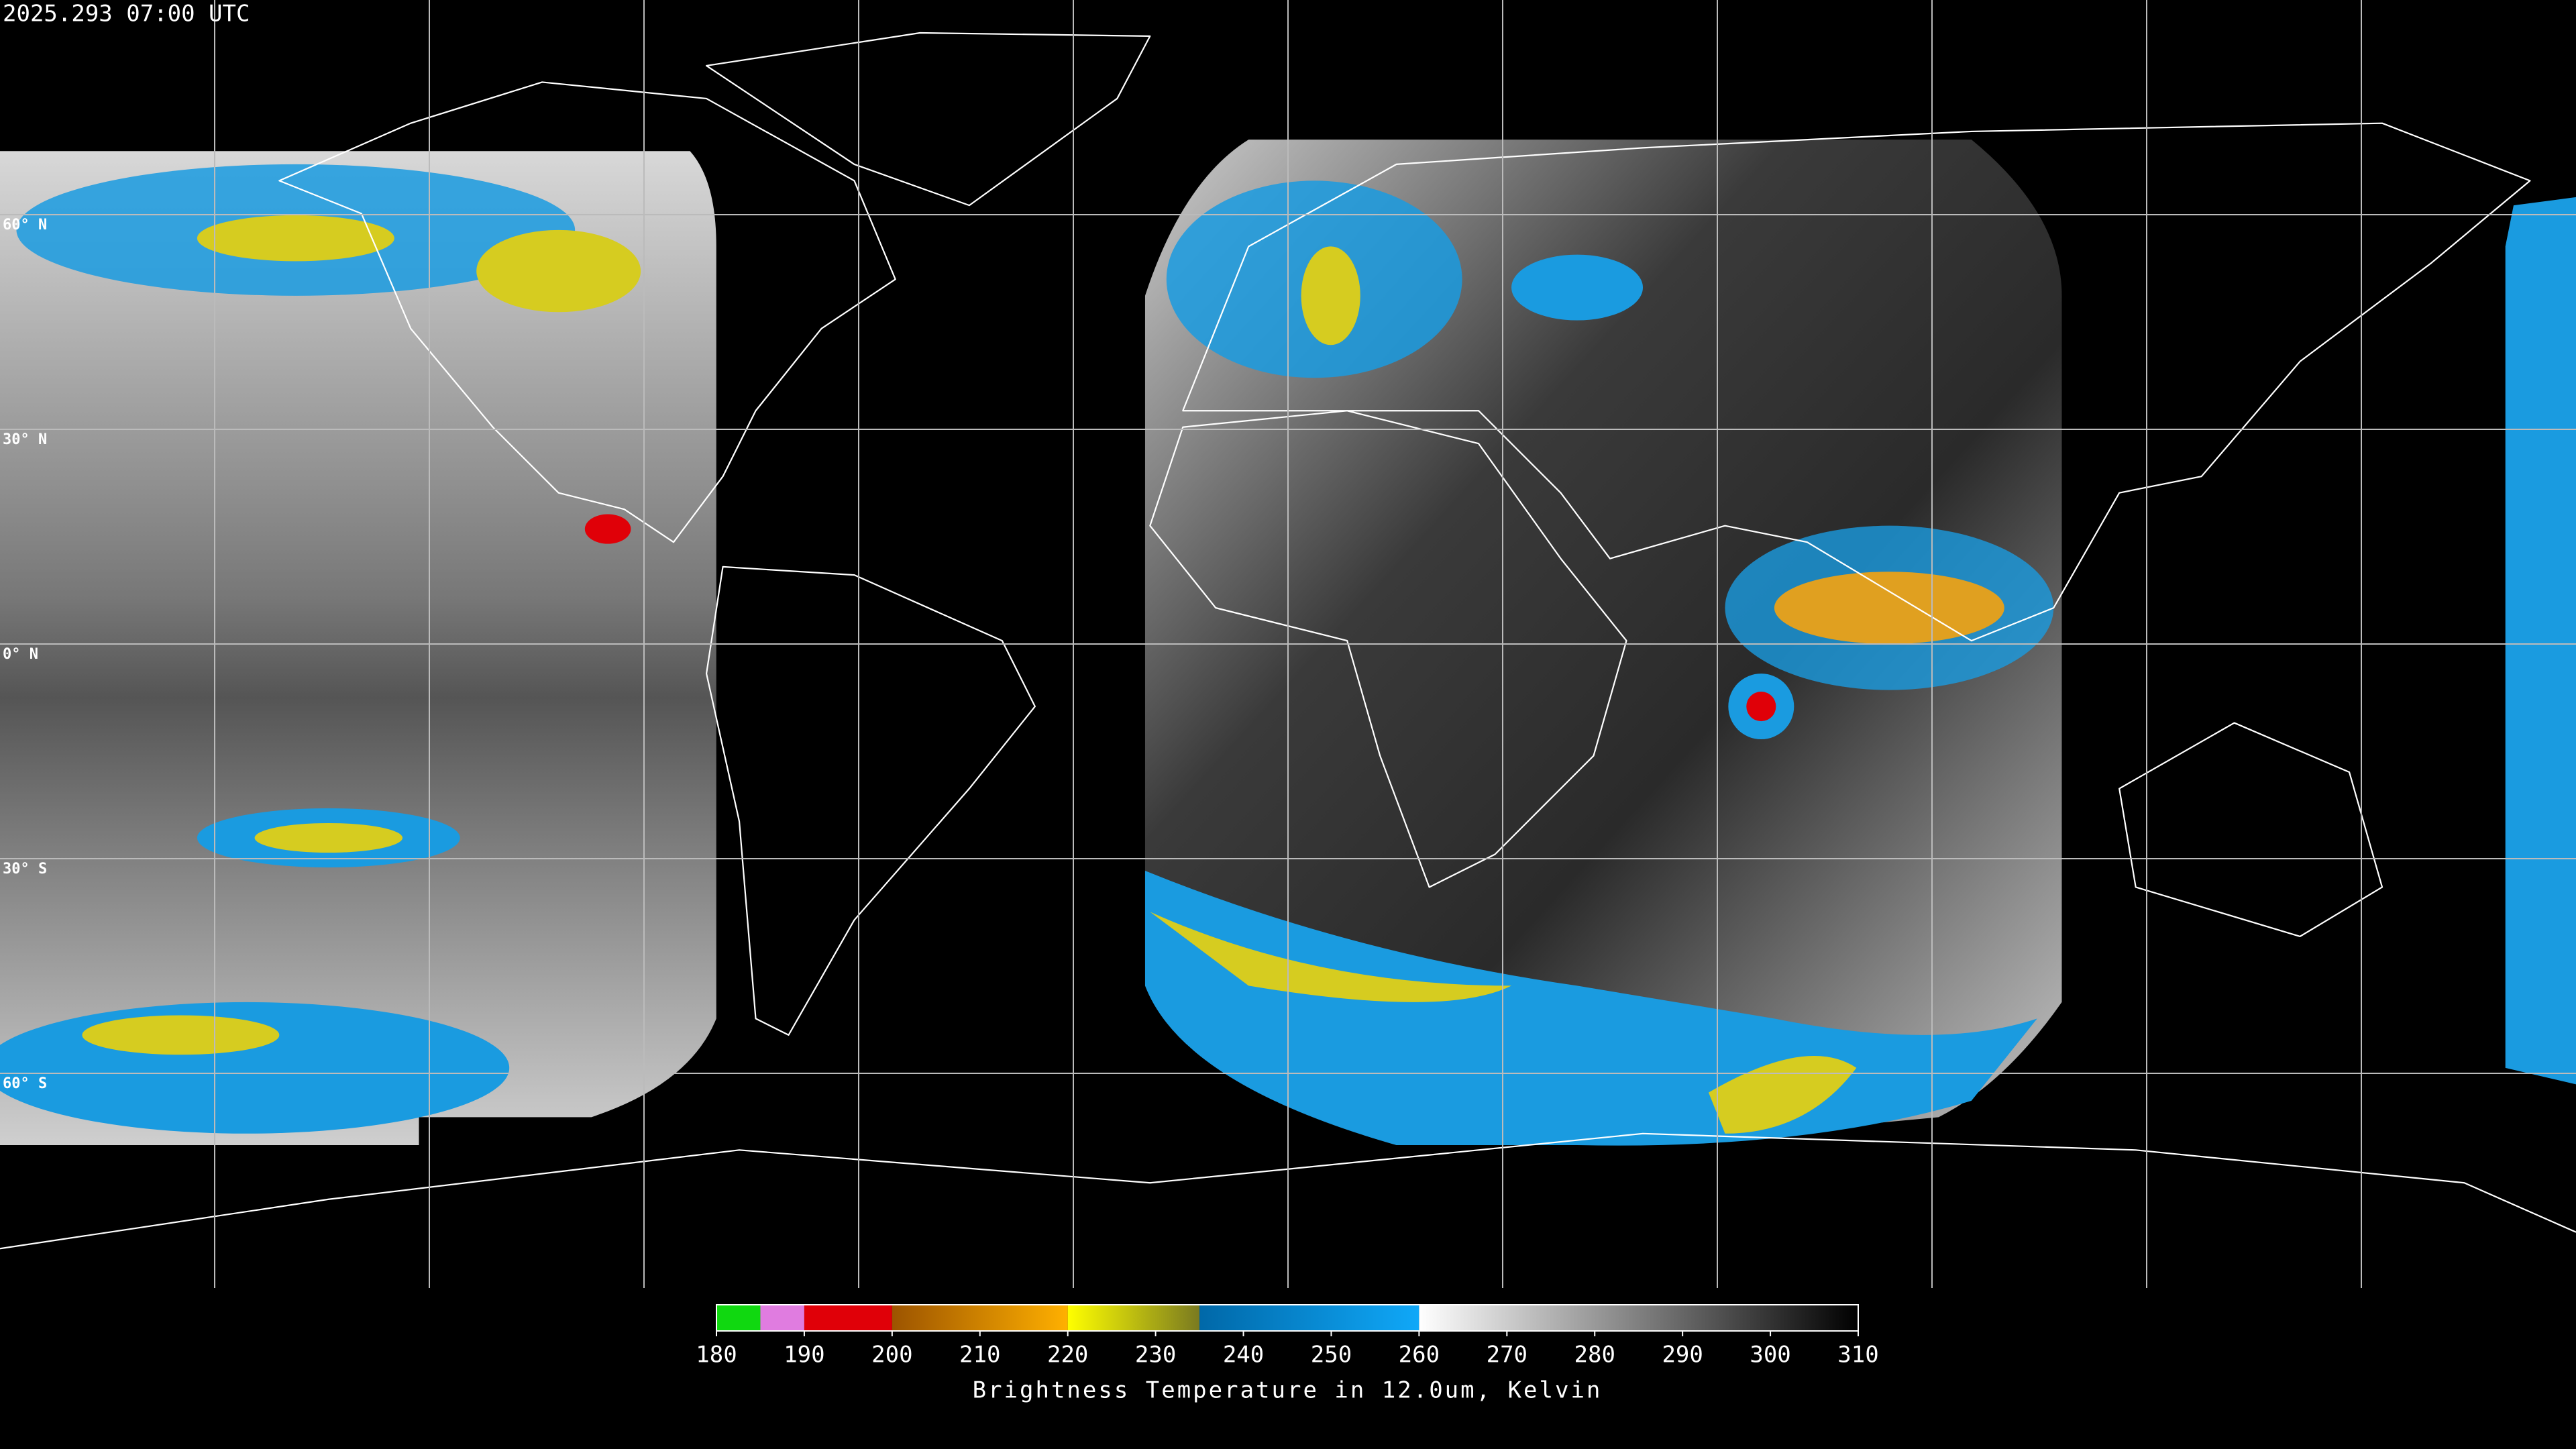 The height and width of the screenshot is (1449, 2576). I want to click on colorbar-tick-label: 250, so click(1331, 1355).